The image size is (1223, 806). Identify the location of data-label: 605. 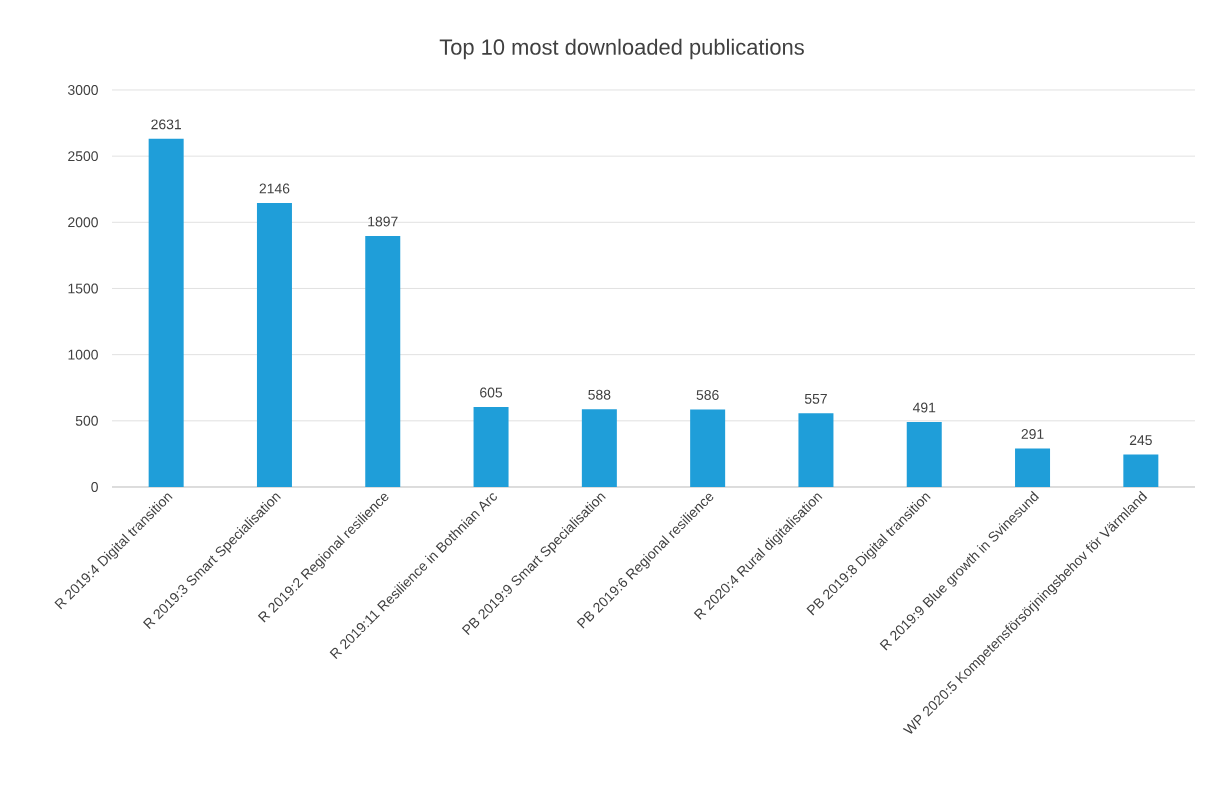
(491, 392).